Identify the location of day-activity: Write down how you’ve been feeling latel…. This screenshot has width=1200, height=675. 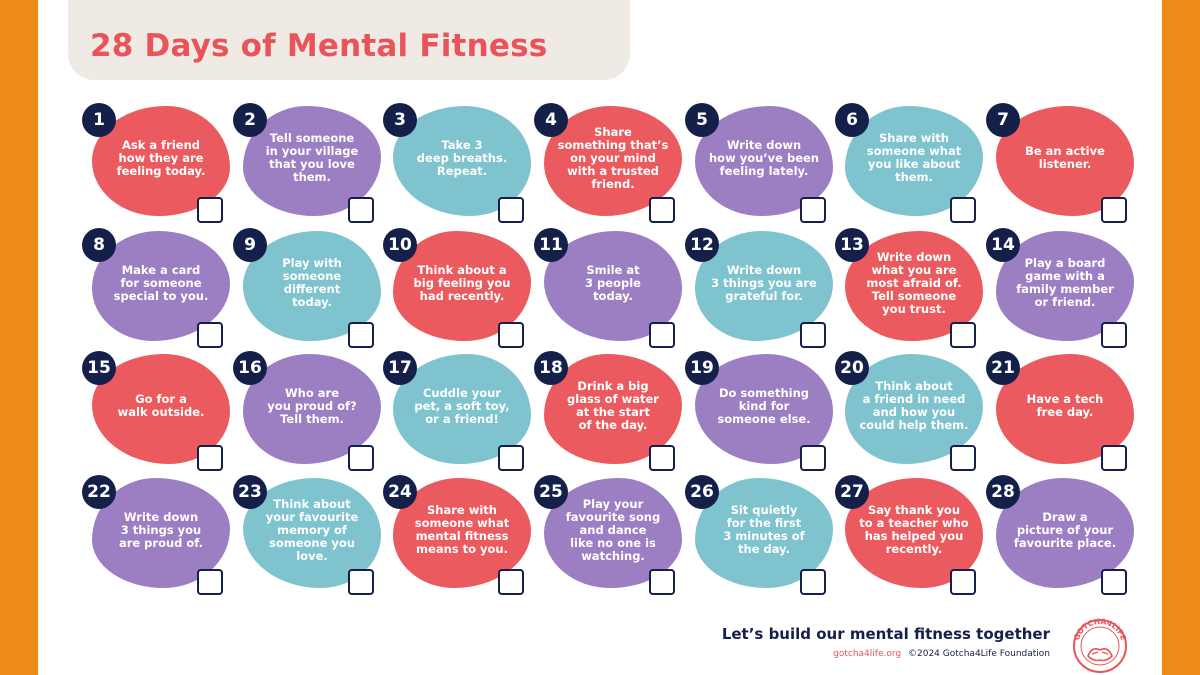
(764, 157).